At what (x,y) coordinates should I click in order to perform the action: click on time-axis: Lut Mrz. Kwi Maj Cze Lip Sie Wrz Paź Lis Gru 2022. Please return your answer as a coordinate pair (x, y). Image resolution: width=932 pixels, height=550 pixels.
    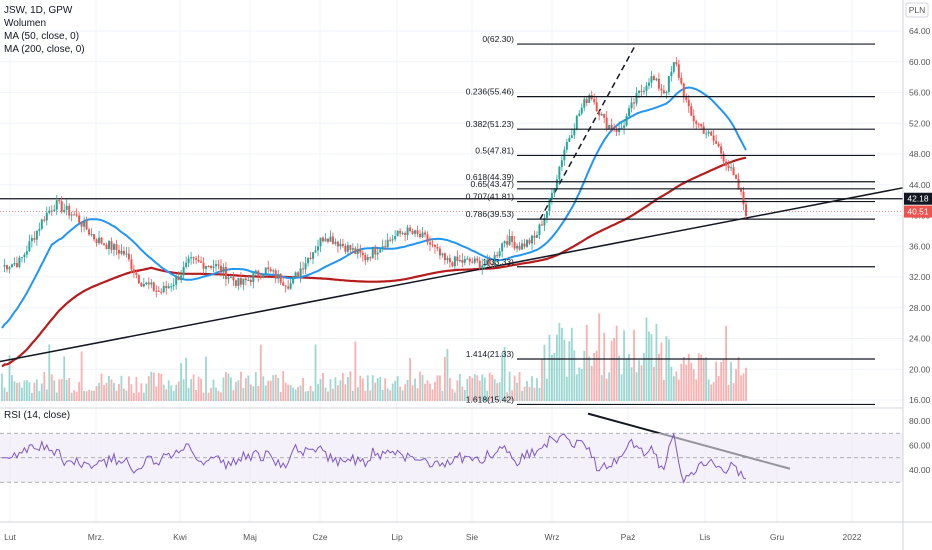
    Looking at the image, I should click on (433, 537).